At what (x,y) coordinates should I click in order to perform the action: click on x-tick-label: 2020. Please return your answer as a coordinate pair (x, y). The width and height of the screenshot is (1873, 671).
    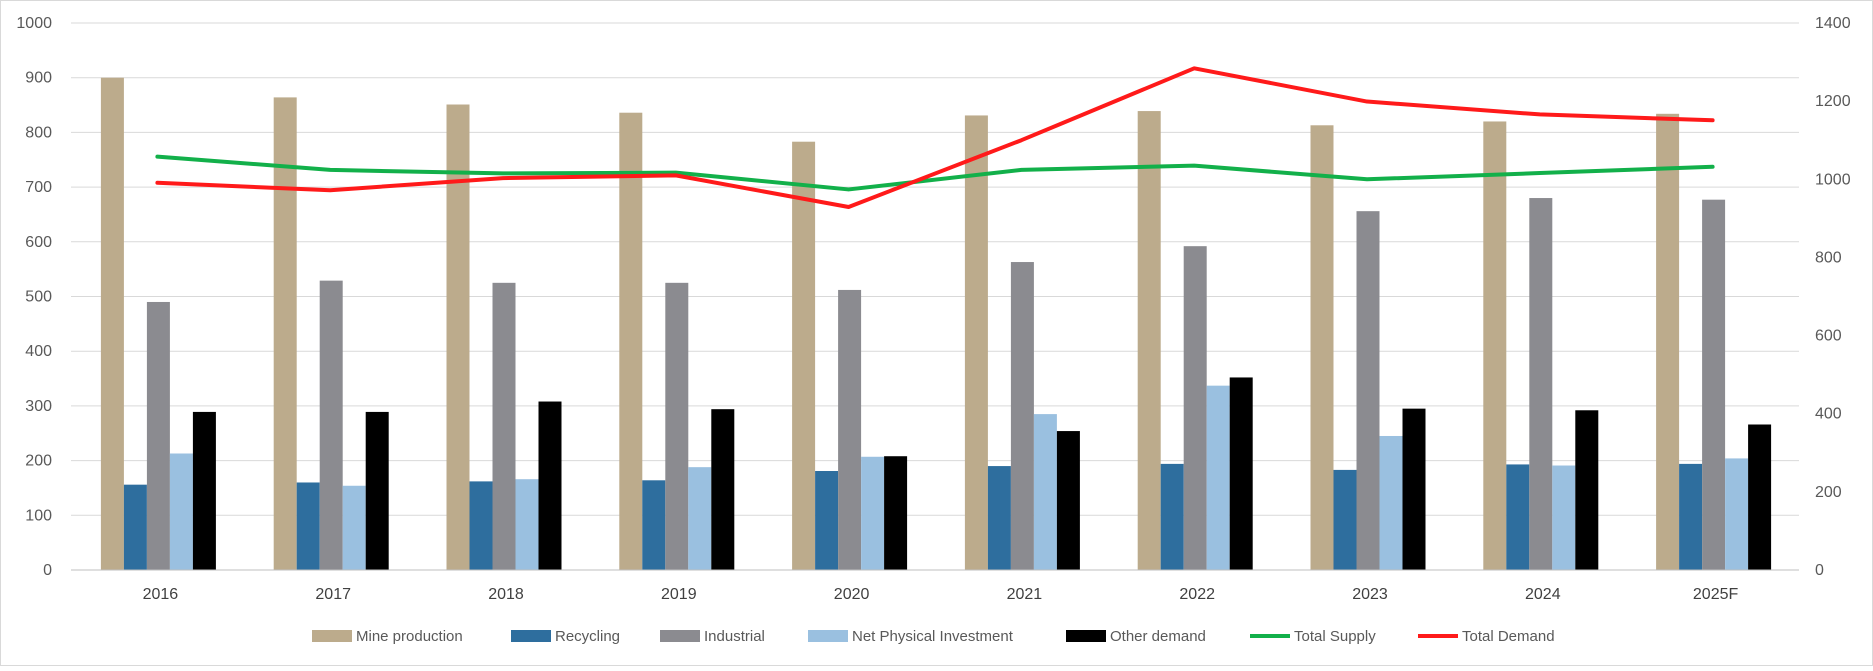
    Looking at the image, I should click on (852, 594).